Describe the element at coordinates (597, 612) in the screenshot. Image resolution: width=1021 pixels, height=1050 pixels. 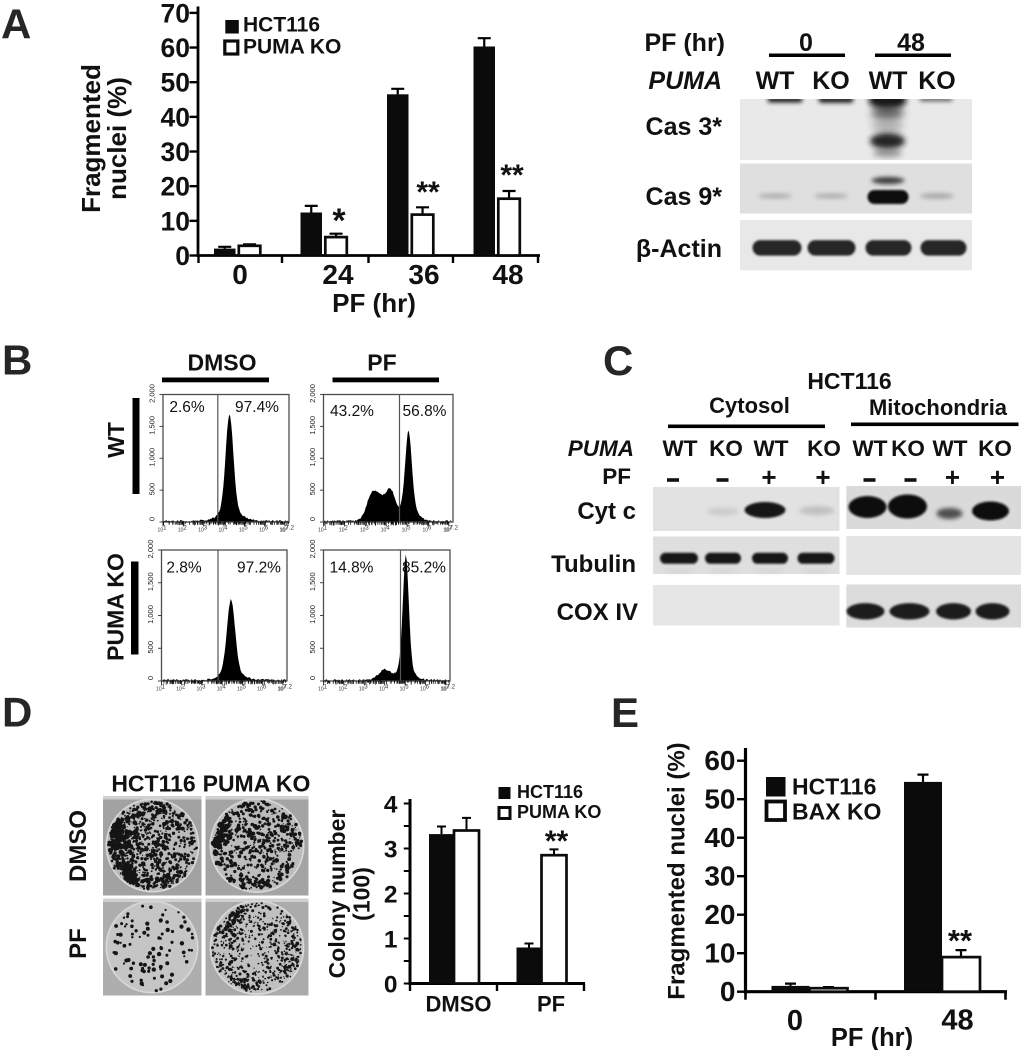
I see `svg-text: COX IV` at that location.